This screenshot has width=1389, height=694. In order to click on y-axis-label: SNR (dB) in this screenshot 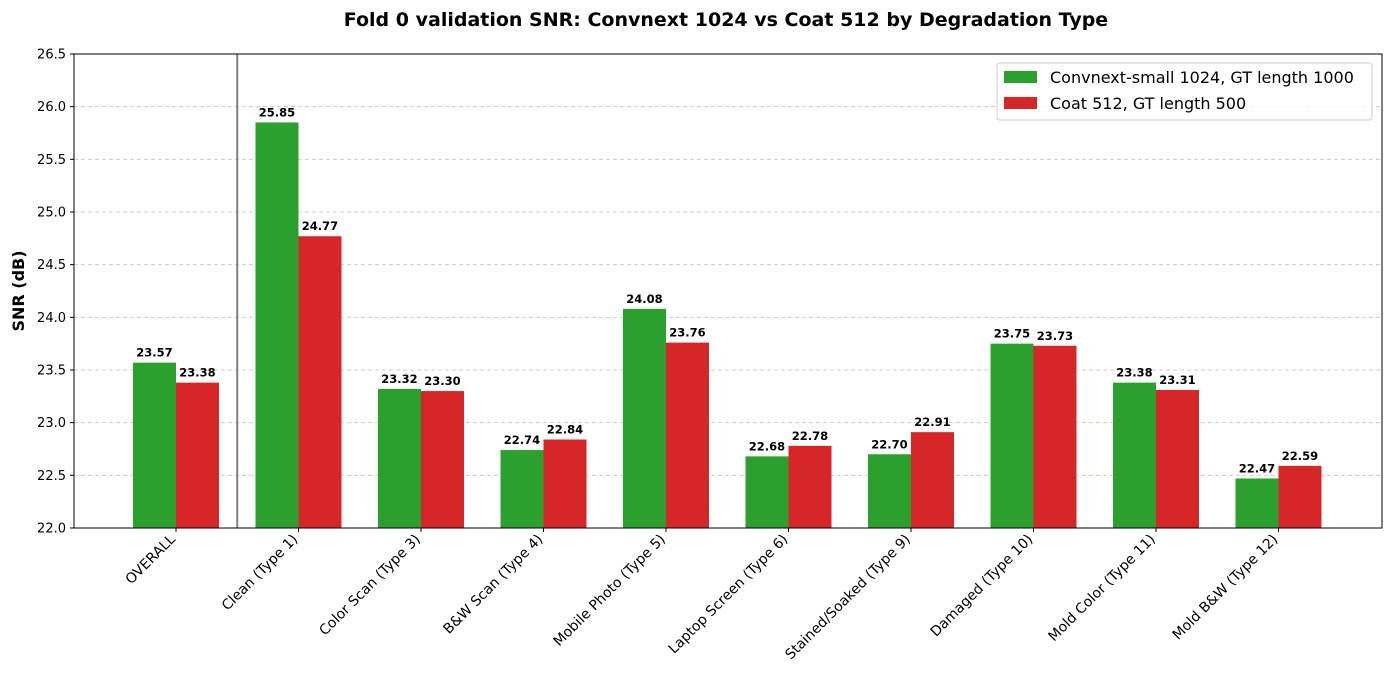, I will do `click(18, 290)`.